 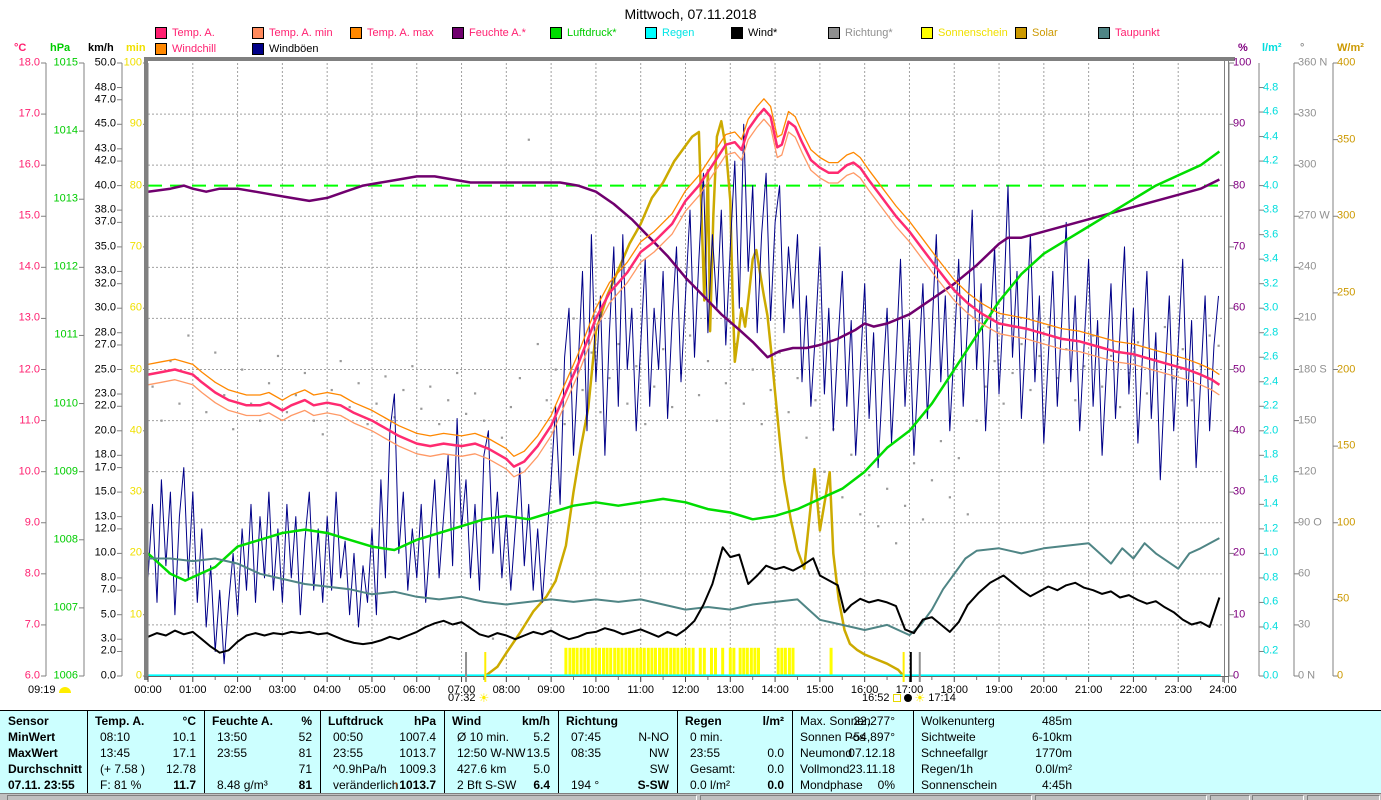 I want to click on richtung-swatch-icon, so click(x=834, y=33).